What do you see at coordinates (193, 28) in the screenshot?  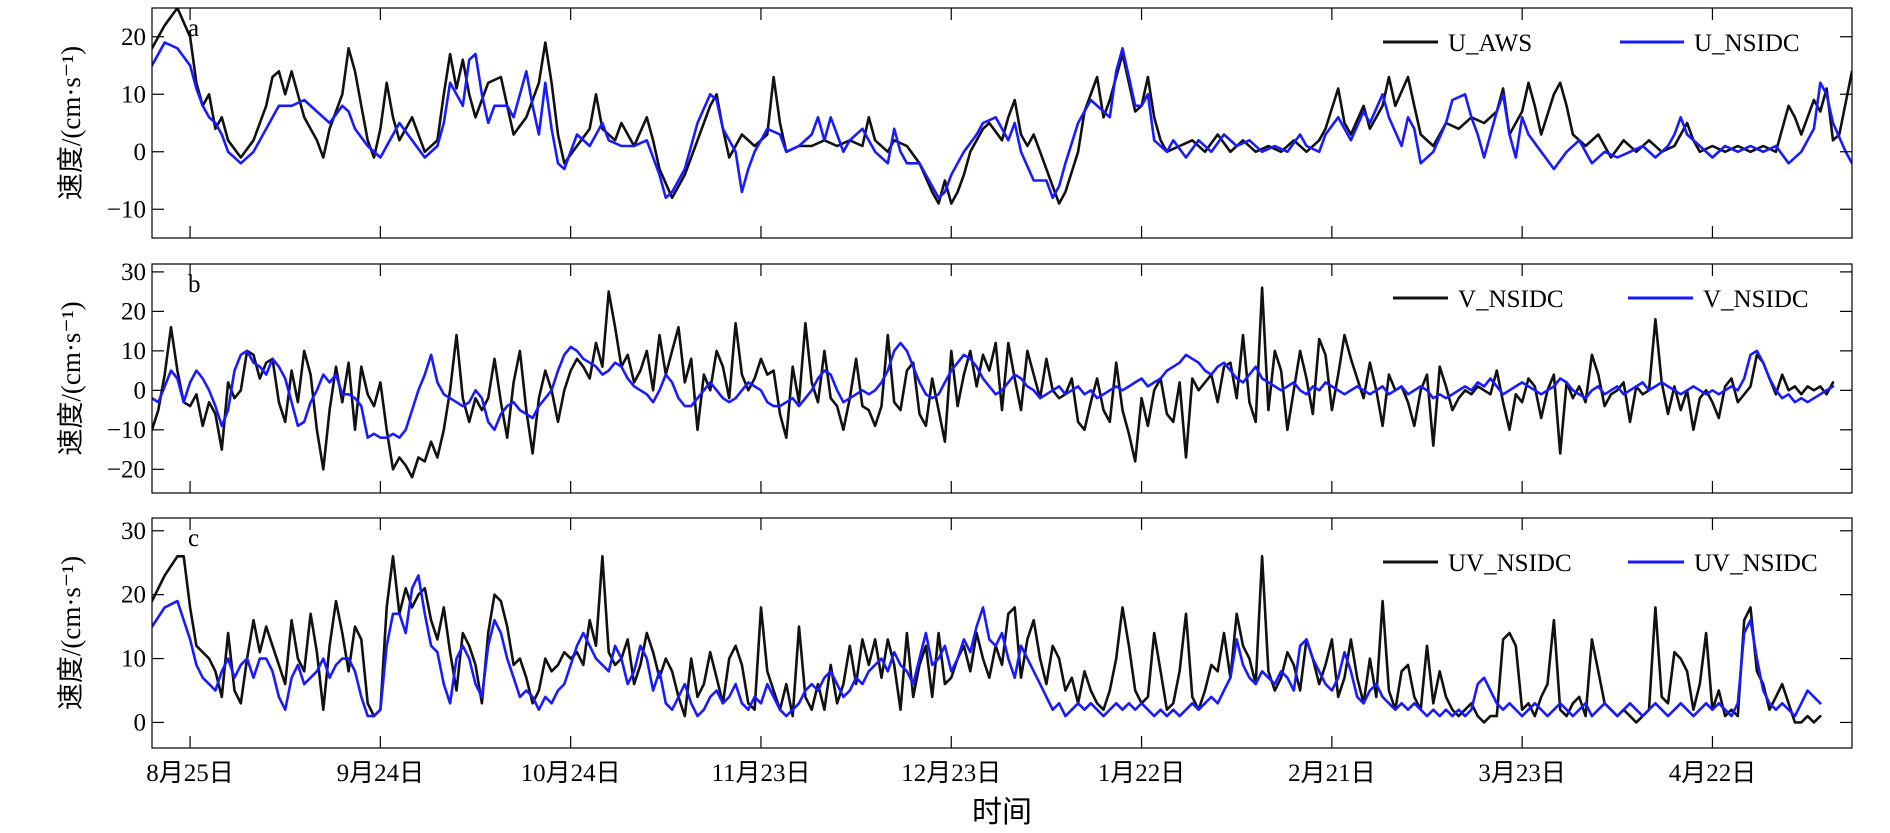 I see `panel-letter: a` at bounding box center [193, 28].